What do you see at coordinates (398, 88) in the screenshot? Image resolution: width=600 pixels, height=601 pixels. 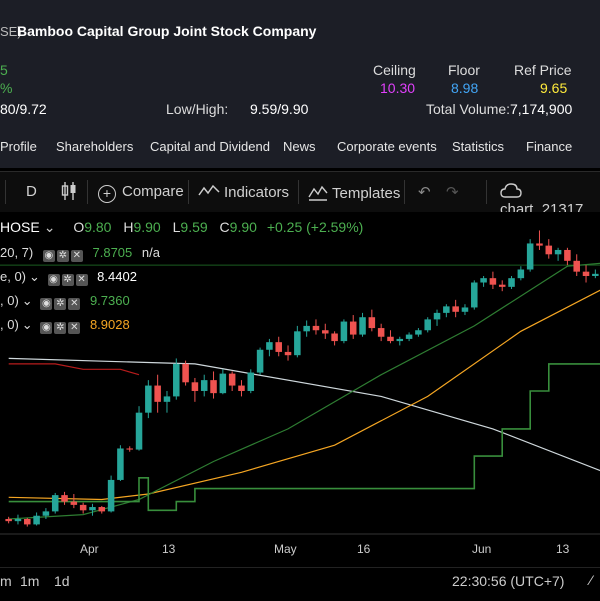 I see `ceiling-value: 10.30` at bounding box center [398, 88].